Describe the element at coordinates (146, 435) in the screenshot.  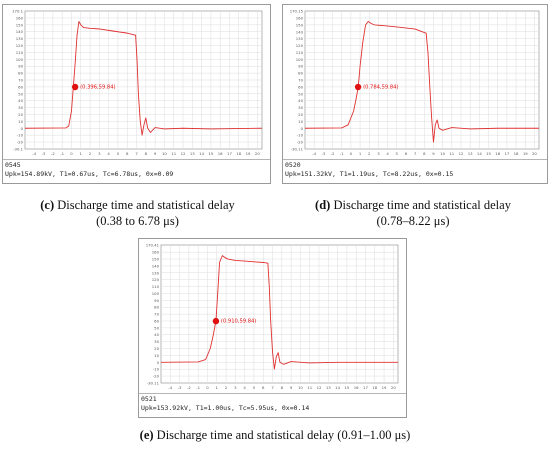
I see `caption-e-letter: (e)` at that location.